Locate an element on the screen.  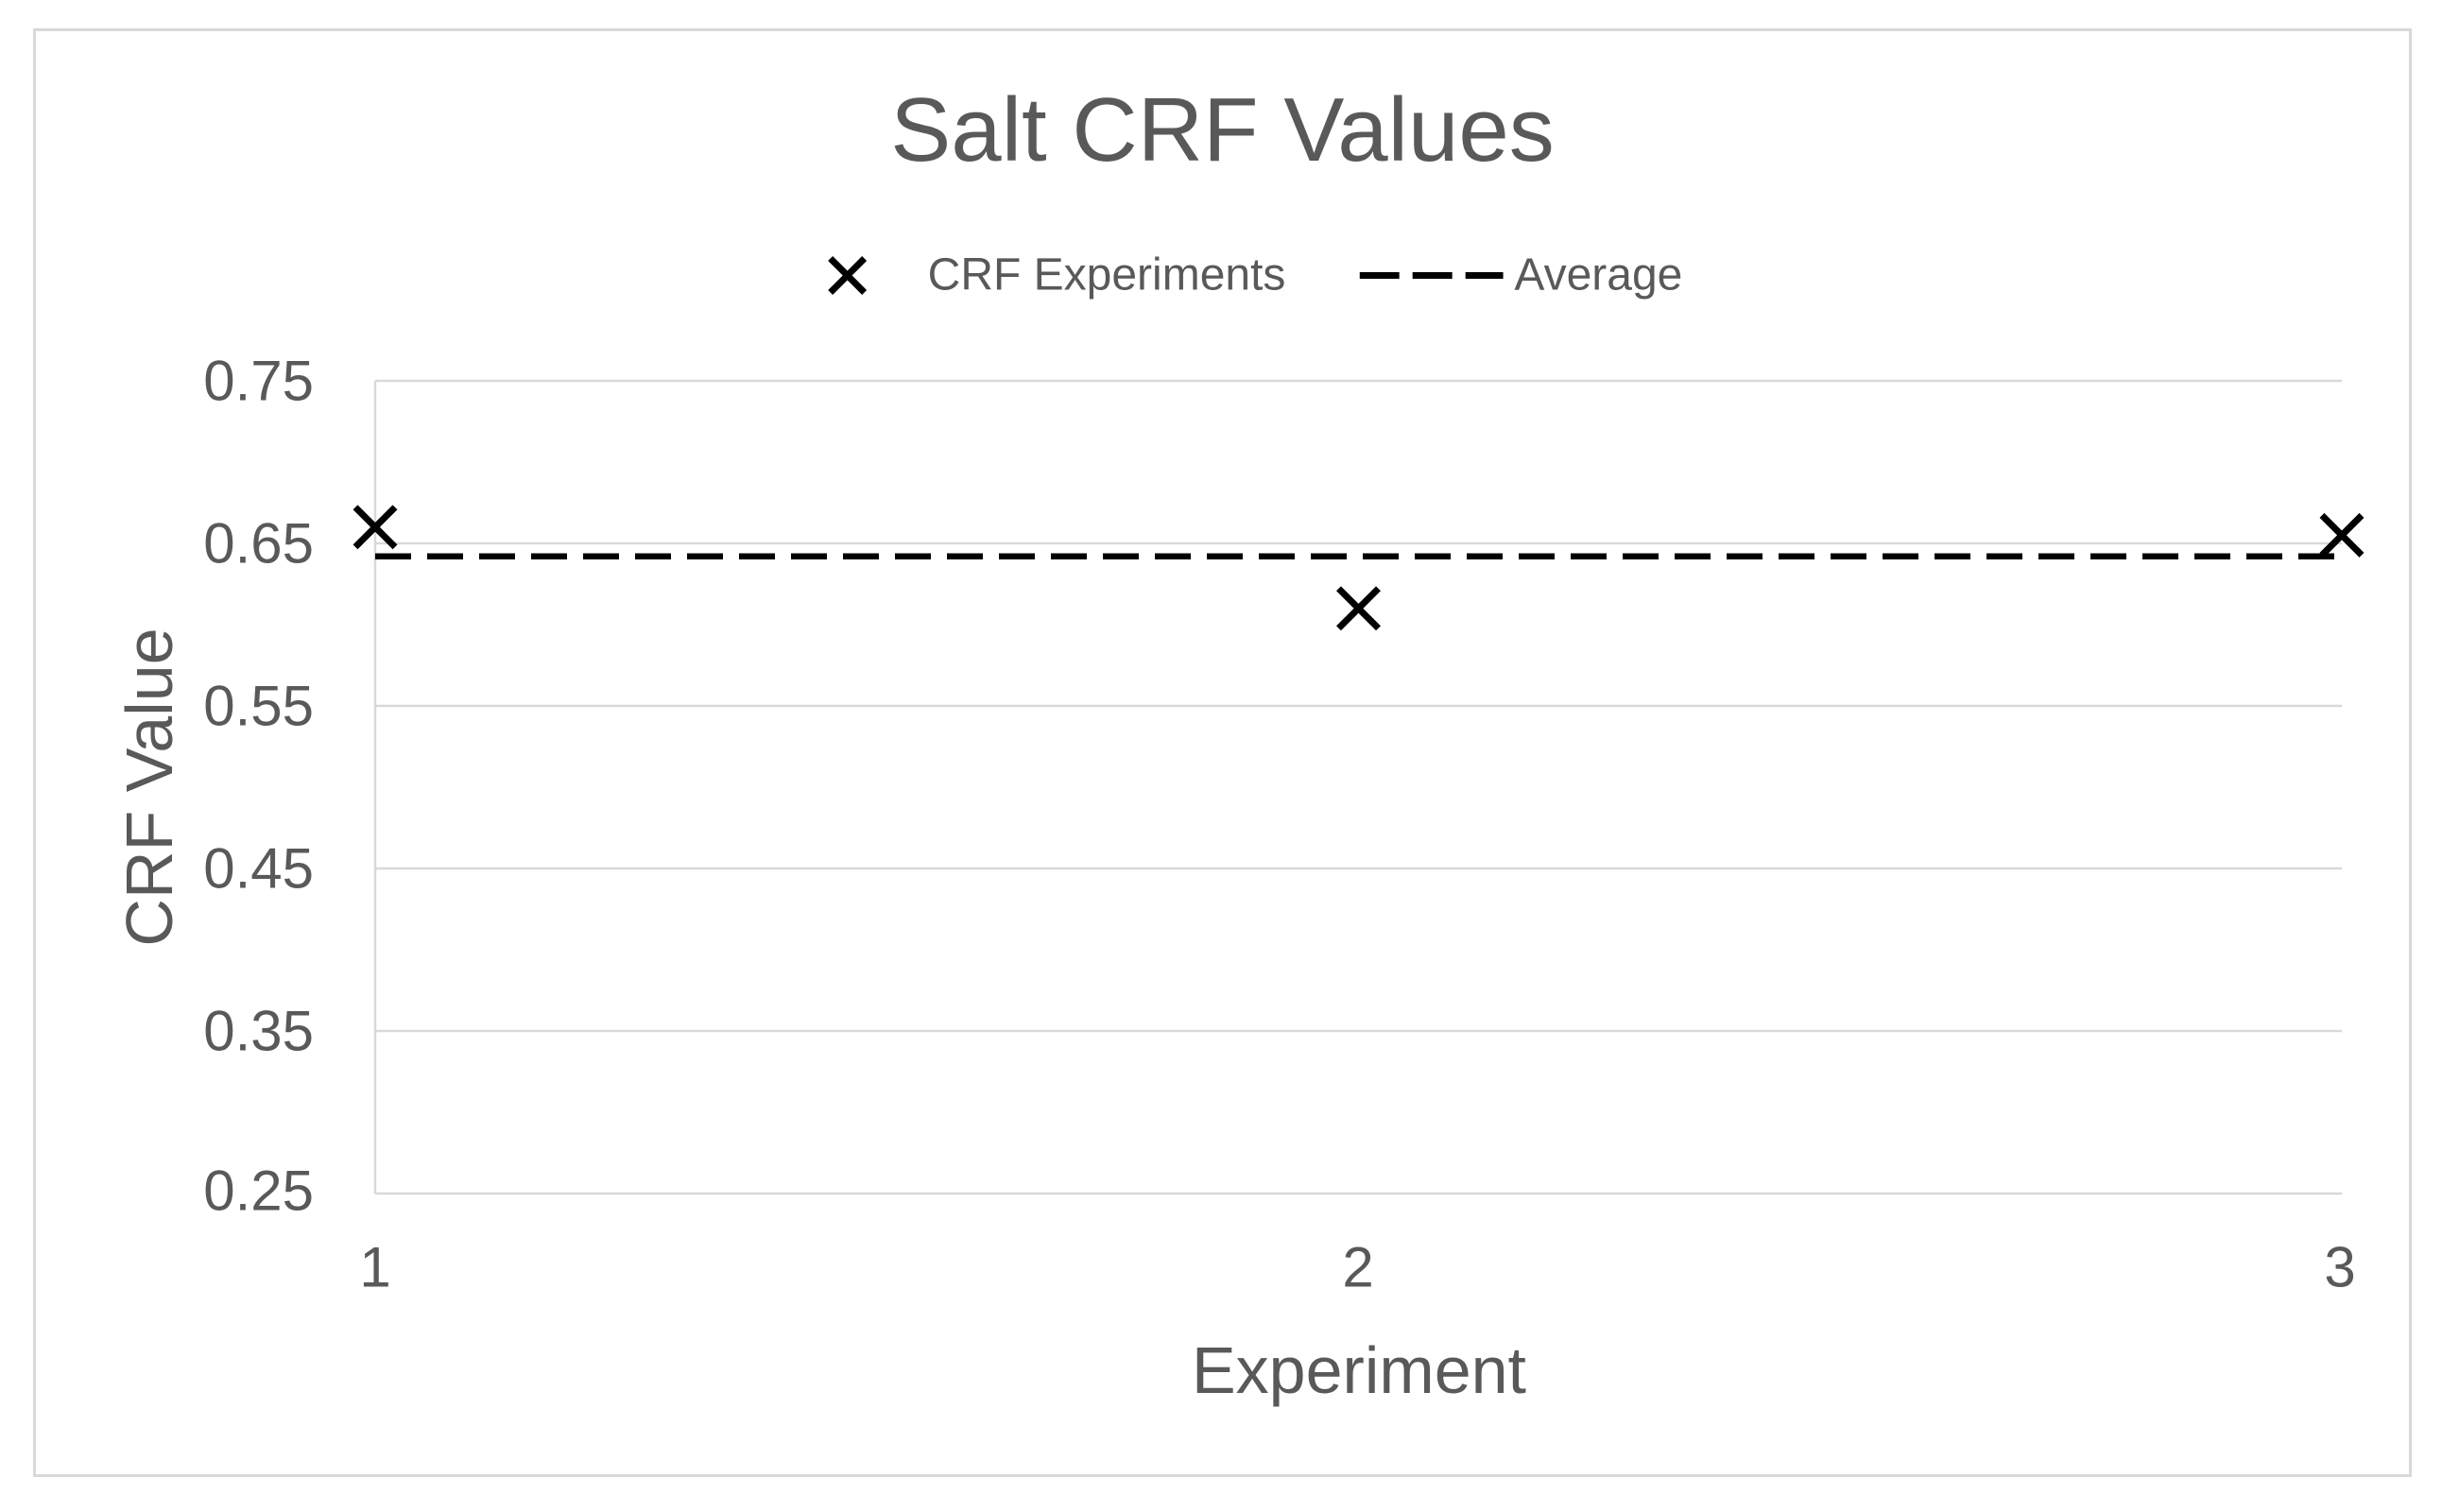
legend-item-crf-experiments: CRF Experiments is located at coordinates (1056, 275).